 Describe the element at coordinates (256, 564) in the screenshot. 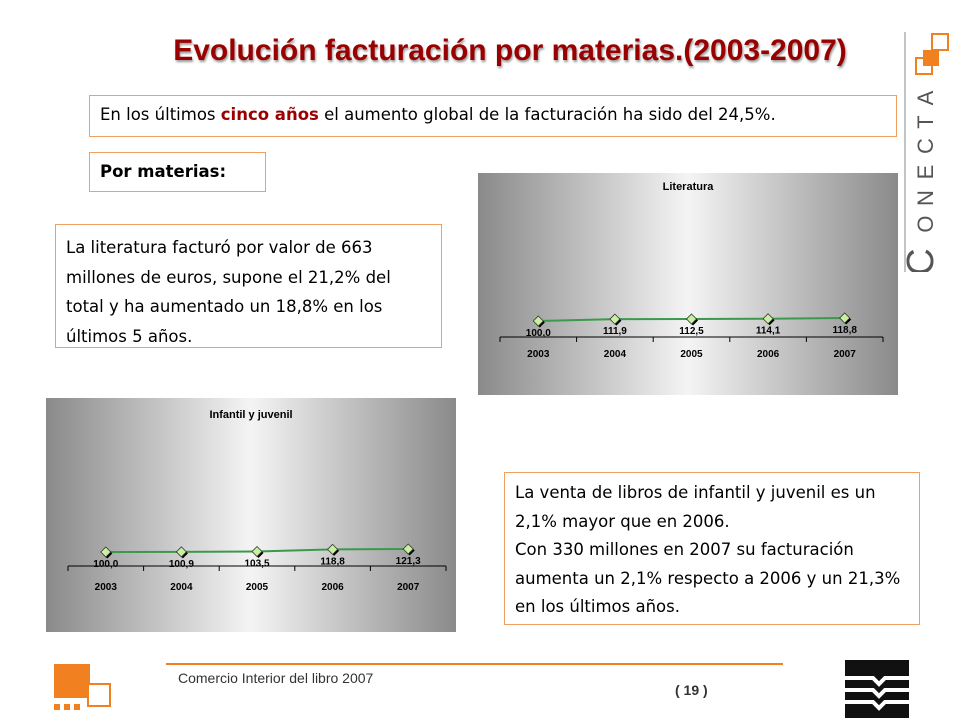

I see `data-label: 103,5` at that location.